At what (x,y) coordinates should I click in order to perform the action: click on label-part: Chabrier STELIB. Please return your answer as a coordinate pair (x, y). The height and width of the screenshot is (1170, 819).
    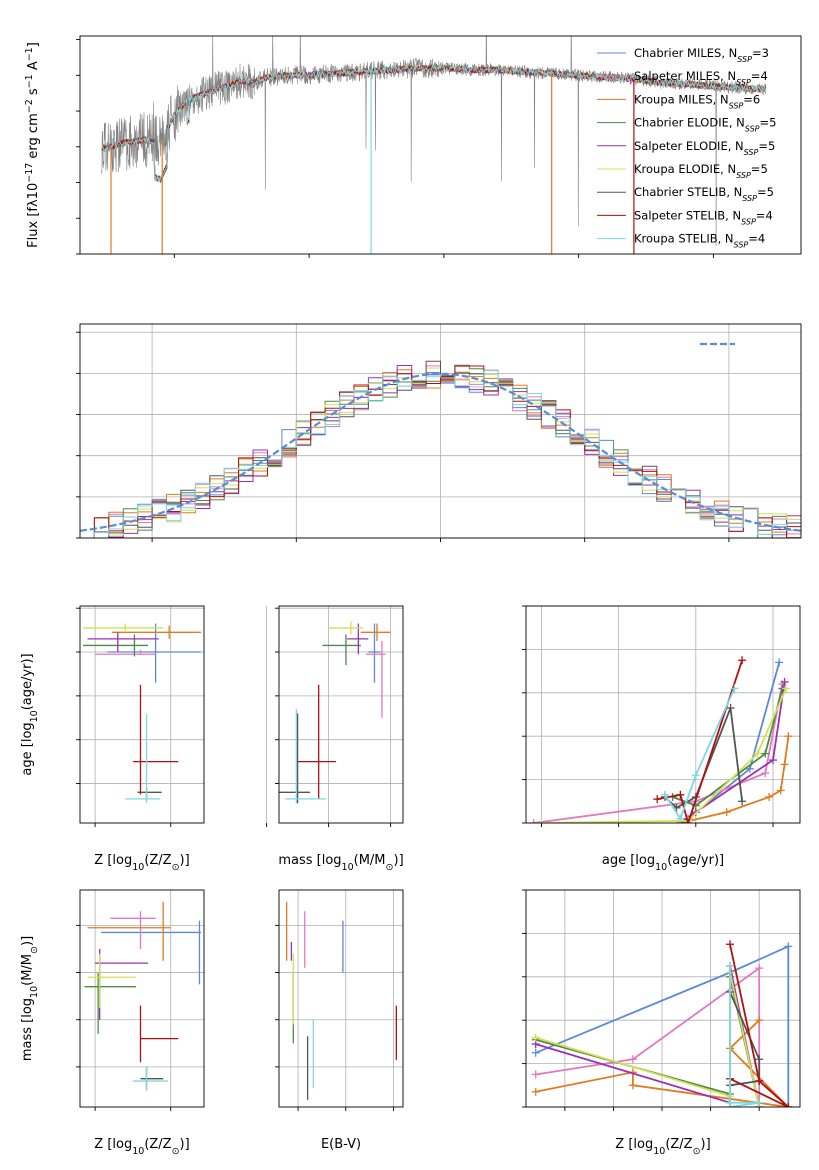
    Looking at the image, I should click on (680, 192).